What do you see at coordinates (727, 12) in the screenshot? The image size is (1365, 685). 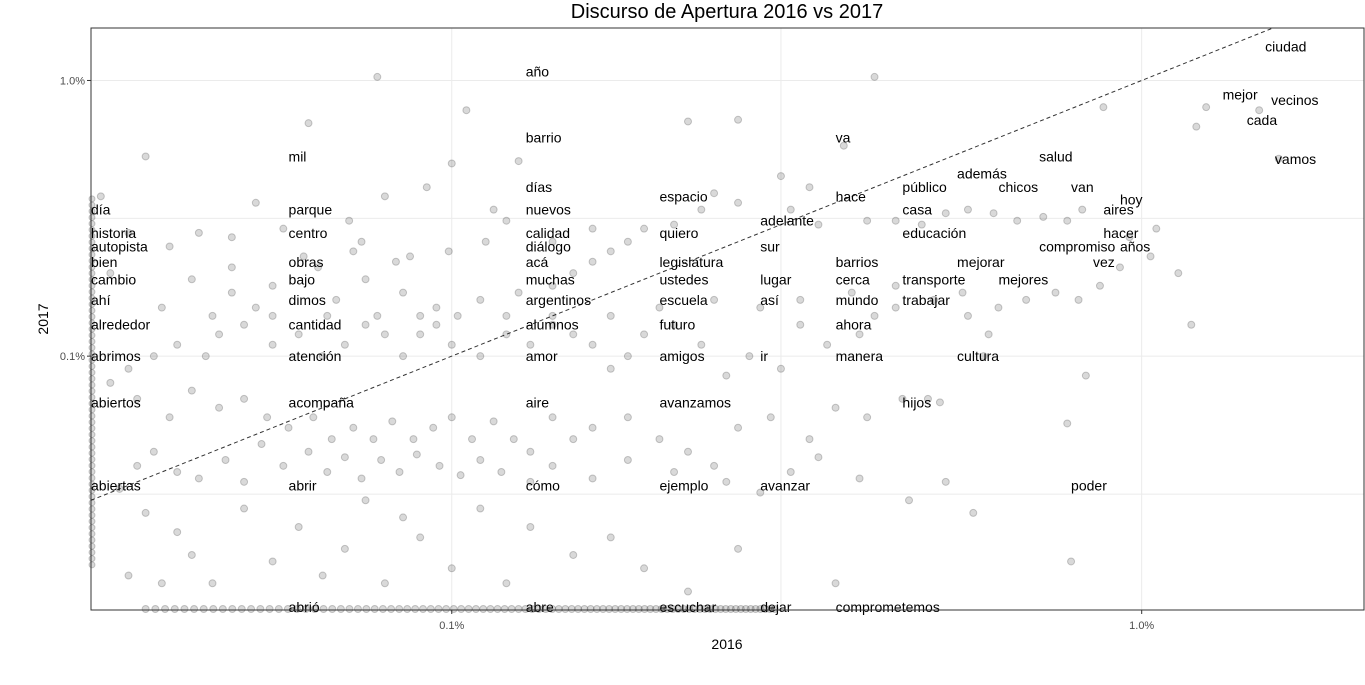 I see `chart-title: Discurso de Apertura 2016 vs 2017` at bounding box center [727, 12].